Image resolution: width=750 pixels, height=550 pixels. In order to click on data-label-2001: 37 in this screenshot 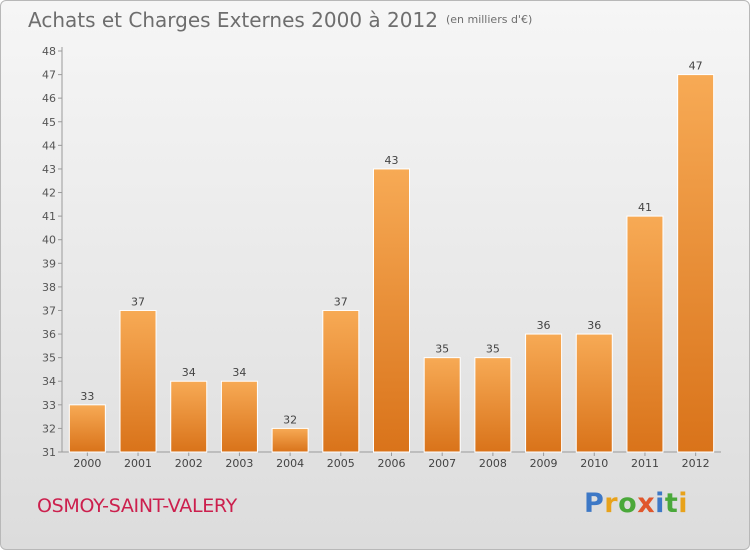, I will do `click(138, 301)`.